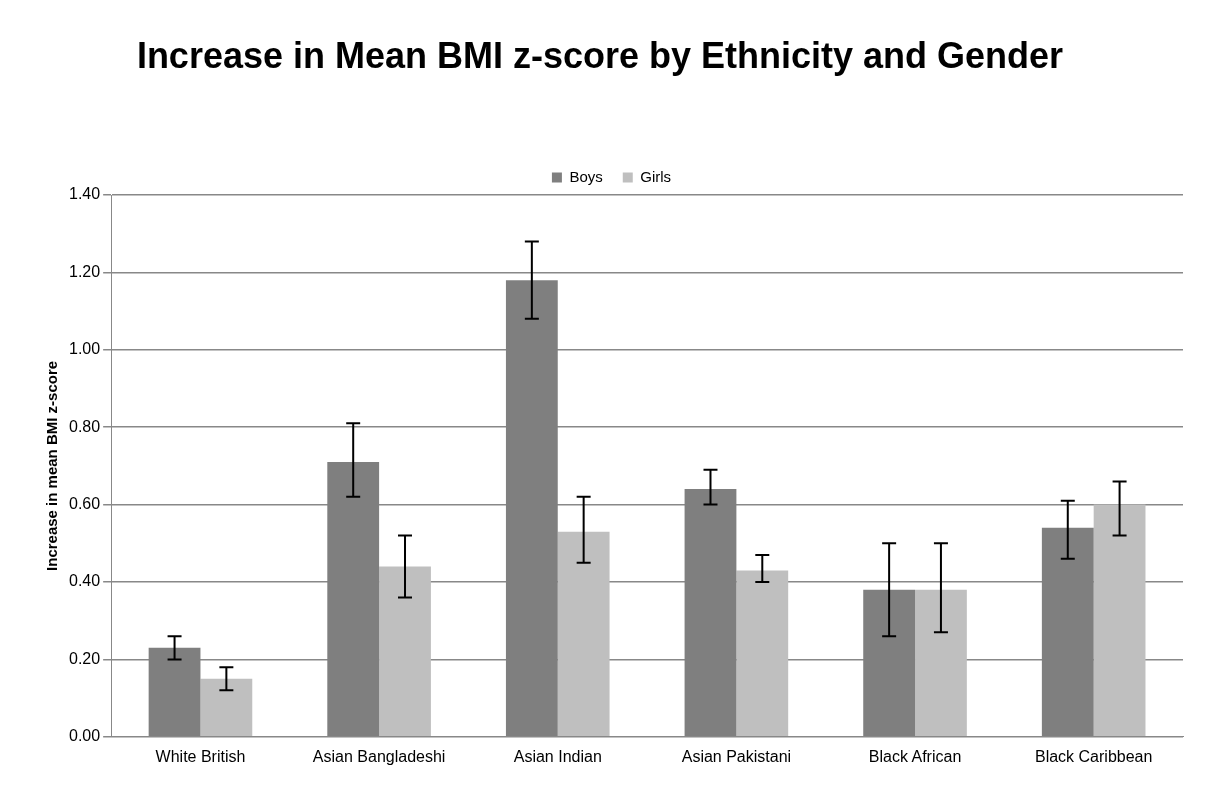 The height and width of the screenshot is (790, 1205). I want to click on y-tick-label: 1.20, so click(85, 271).